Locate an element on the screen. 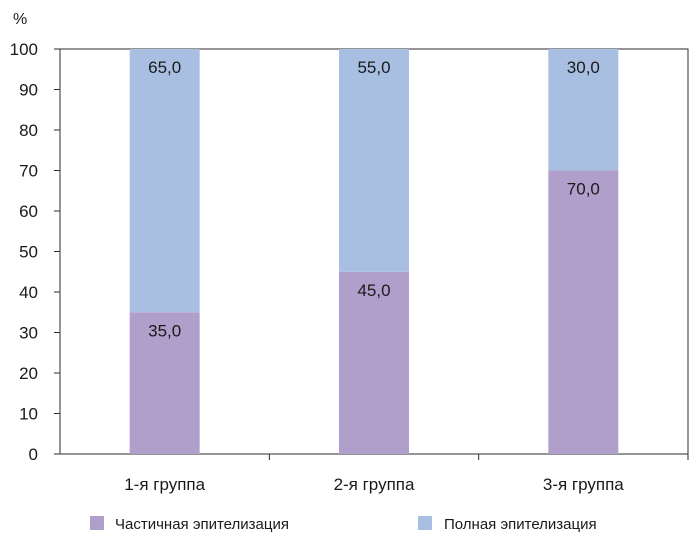 Image resolution: width=700 pixels, height=544 pixels. y-tick-label: 100 is located at coordinates (24, 49).